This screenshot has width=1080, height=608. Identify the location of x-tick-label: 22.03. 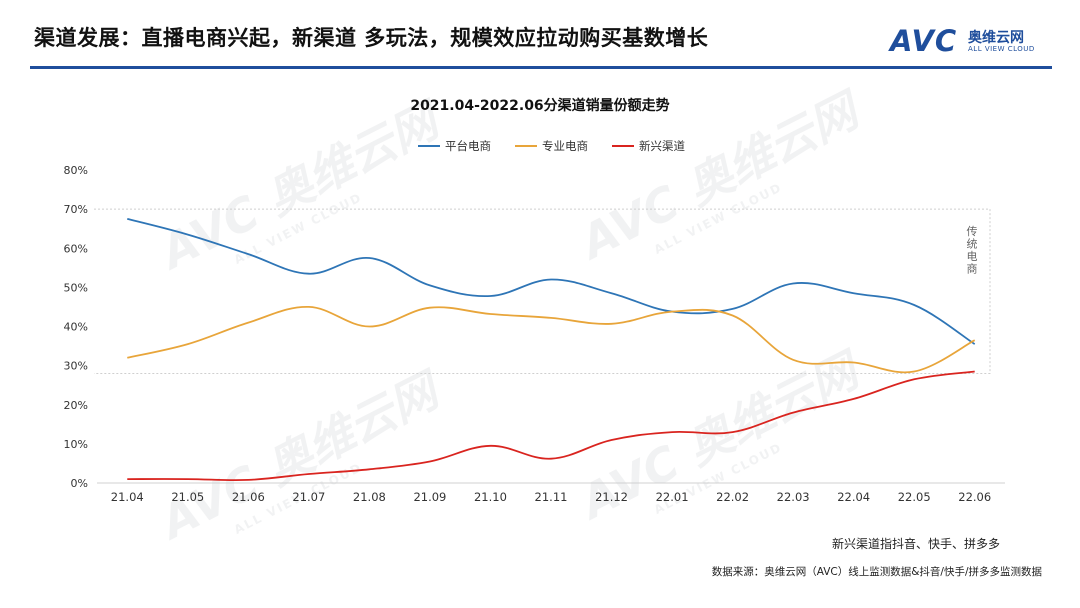
(793, 497).